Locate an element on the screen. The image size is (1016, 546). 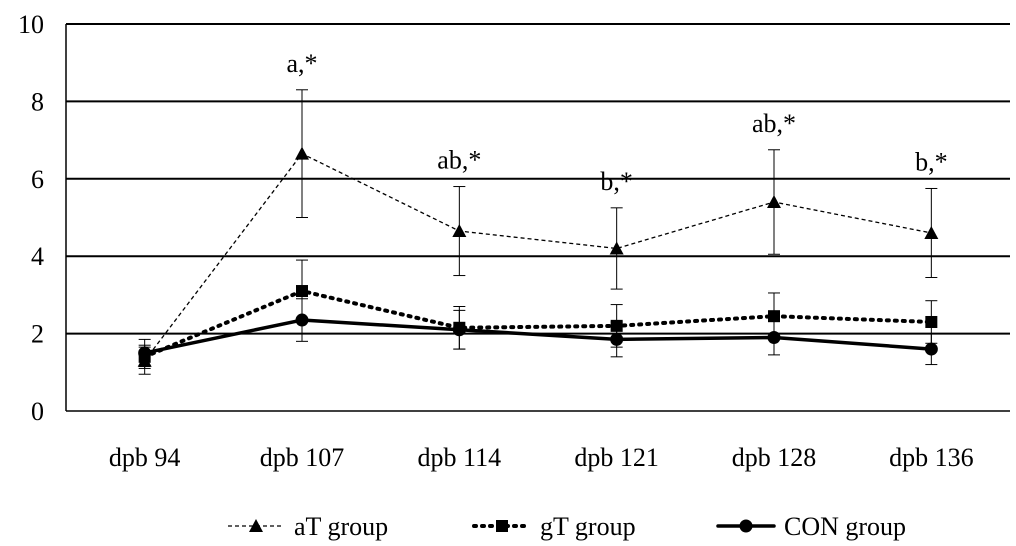
series-line-square is located at coordinates (538, 324).